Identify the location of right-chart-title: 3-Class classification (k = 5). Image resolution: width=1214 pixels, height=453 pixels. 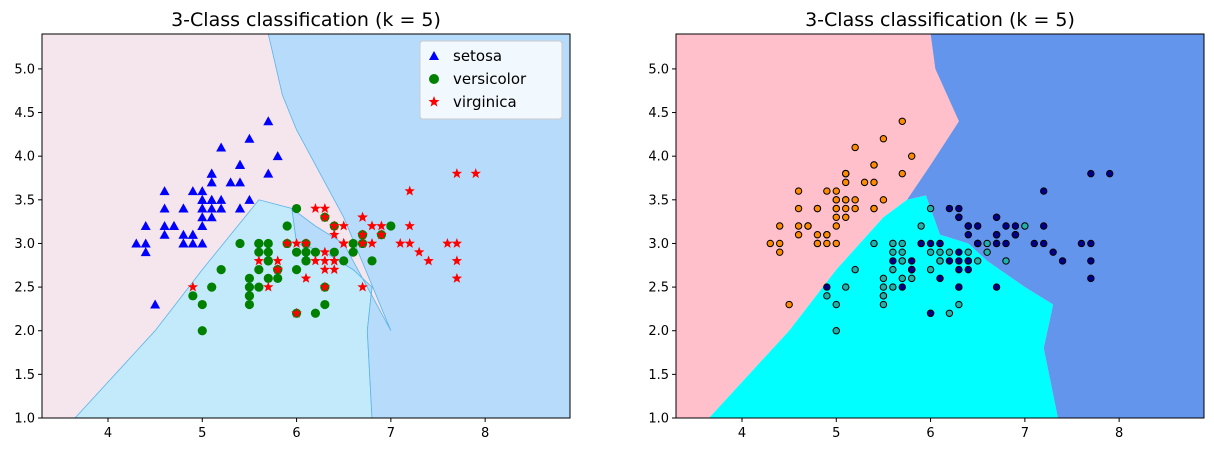
(940, 20).